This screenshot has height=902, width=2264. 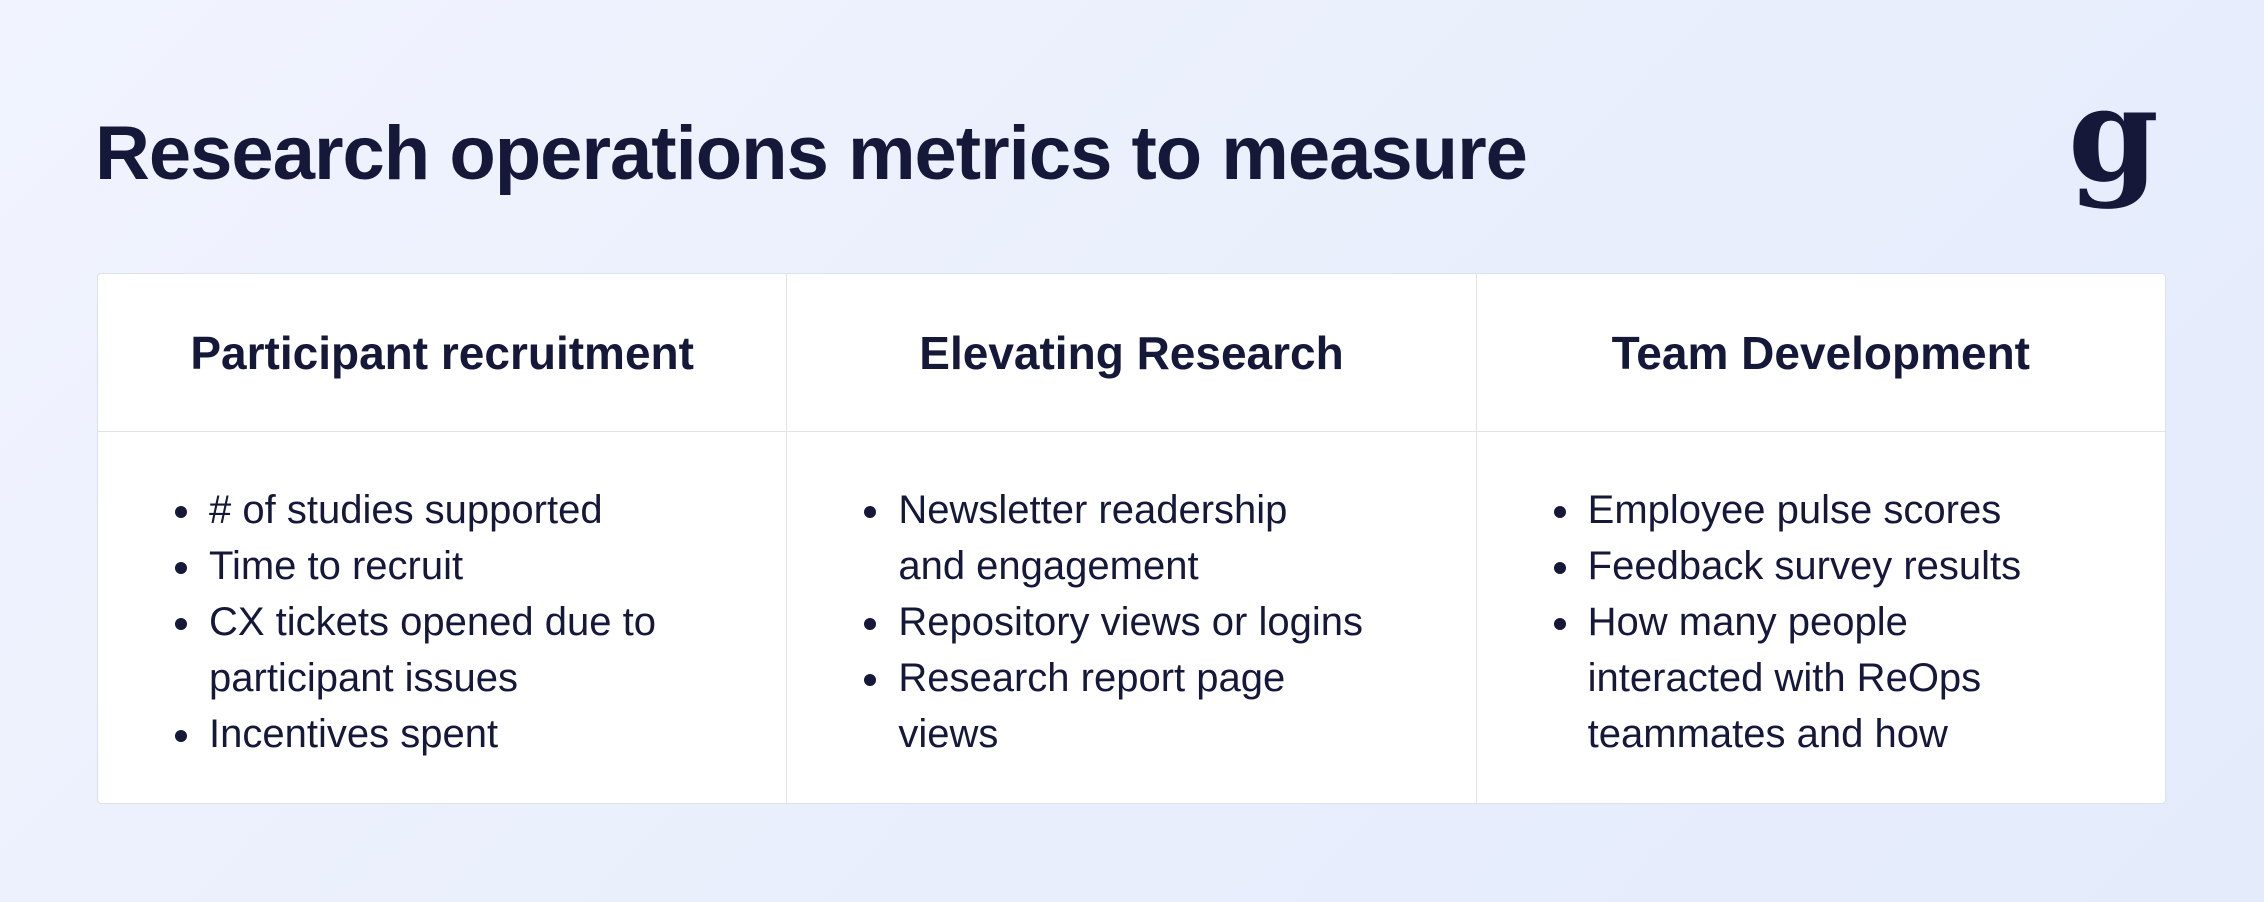 I want to click on metric-text: views, so click(x=948, y=734).